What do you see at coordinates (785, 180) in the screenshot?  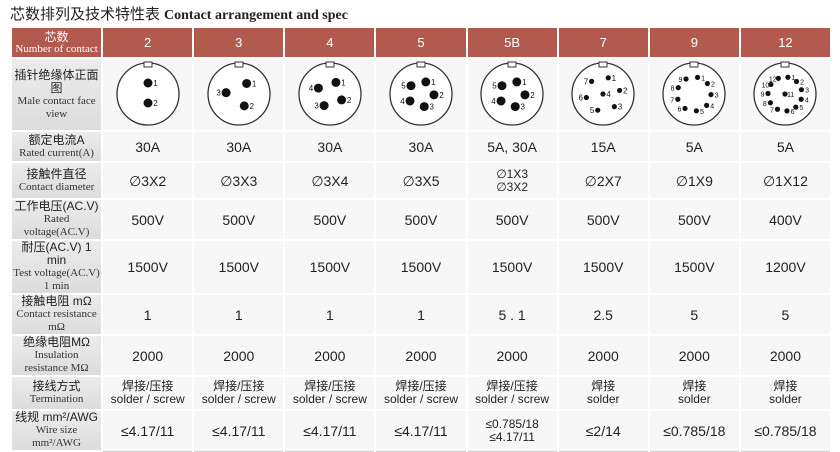 I see `spec-cell: ∅1X12` at bounding box center [785, 180].